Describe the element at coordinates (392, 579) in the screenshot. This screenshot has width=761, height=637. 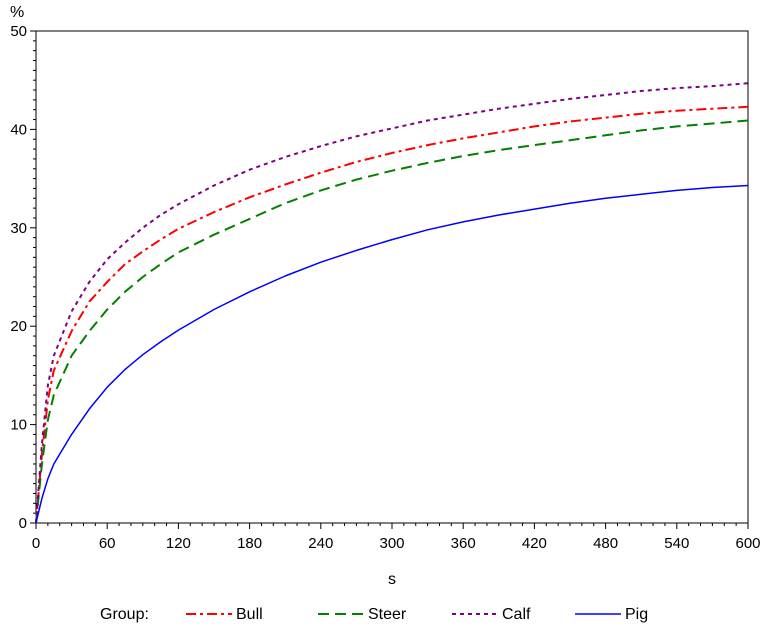
I see `x-axis-label: s` at that location.